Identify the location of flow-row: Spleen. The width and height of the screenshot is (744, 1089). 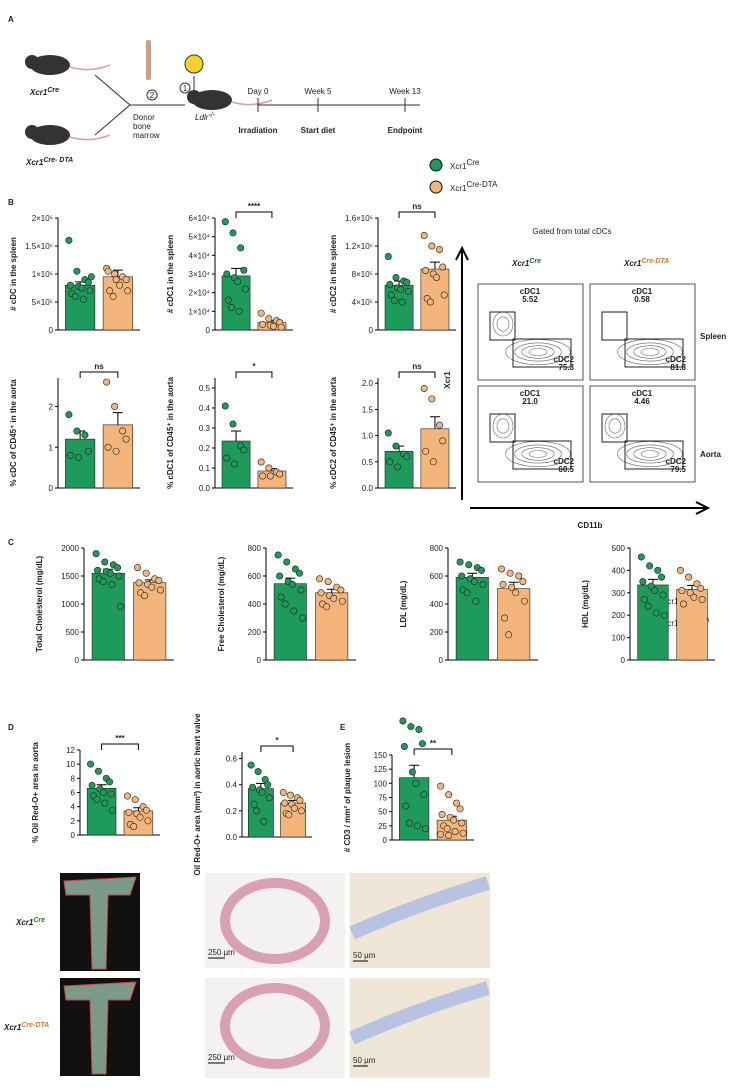
(713, 336).